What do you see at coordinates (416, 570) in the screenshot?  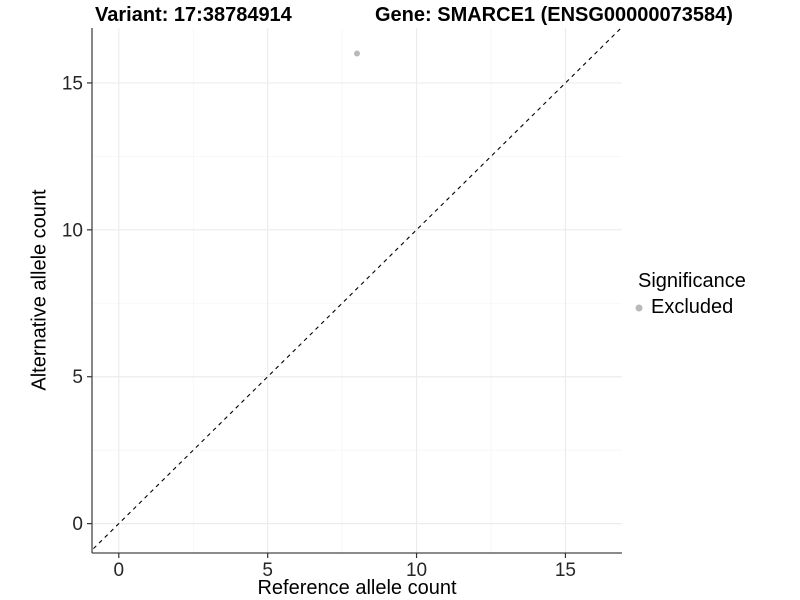 I see `x-tick-label: 10` at bounding box center [416, 570].